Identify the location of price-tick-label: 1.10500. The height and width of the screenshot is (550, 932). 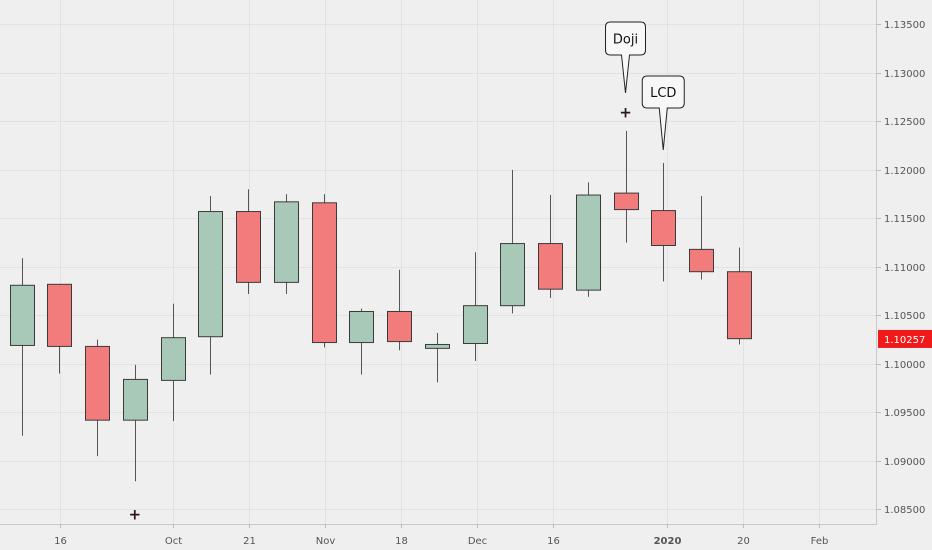
(904, 316).